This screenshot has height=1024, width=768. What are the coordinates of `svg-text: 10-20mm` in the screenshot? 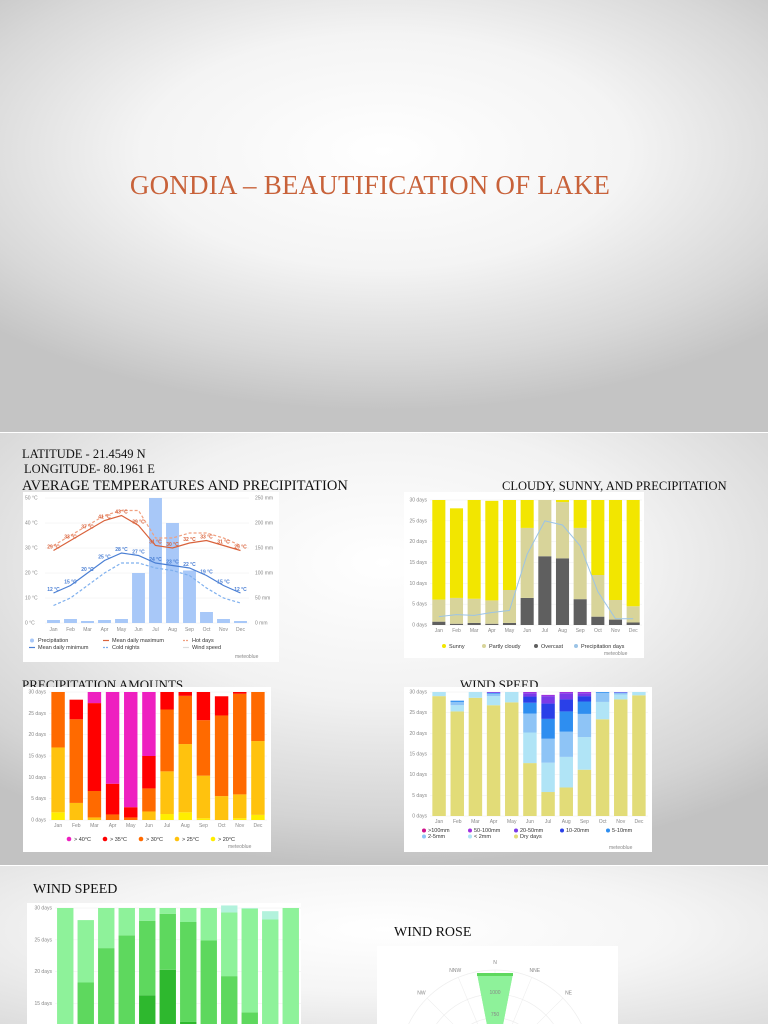 It's located at (578, 831).